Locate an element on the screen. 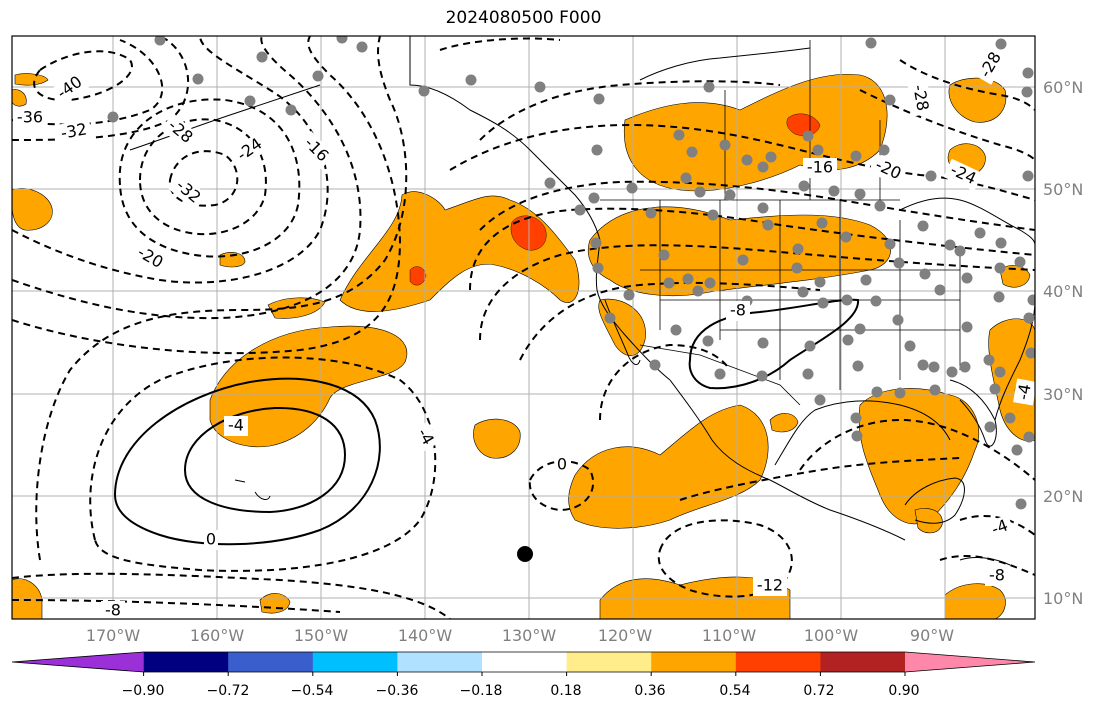 The width and height of the screenshot is (1105, 712). contour-label: -32 is located at coordinates (73, 130).